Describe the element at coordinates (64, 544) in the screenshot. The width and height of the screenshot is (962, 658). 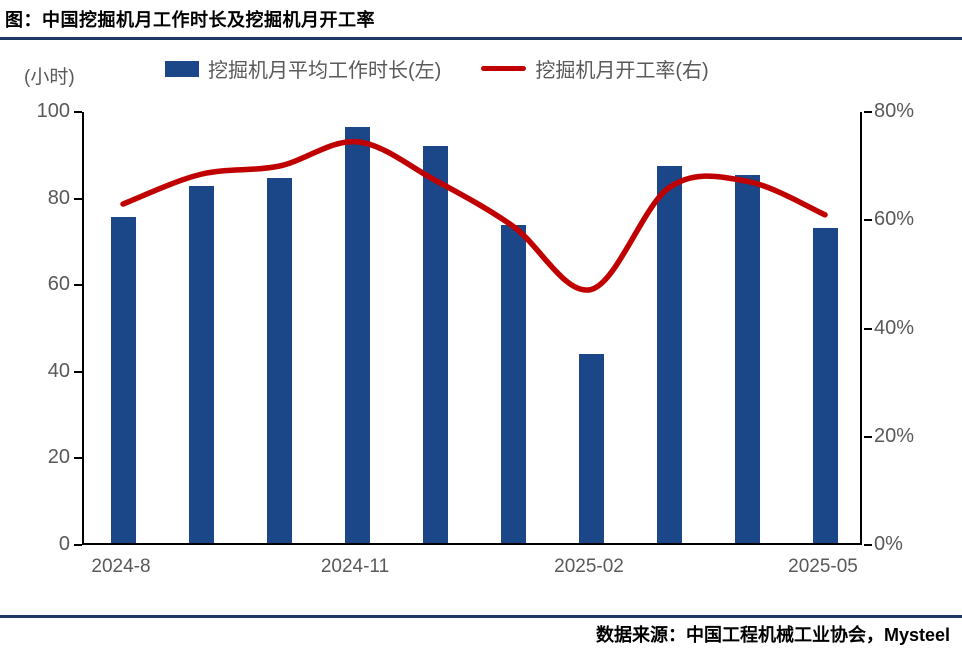
I see `left-axis-label-0: 0` at that location.